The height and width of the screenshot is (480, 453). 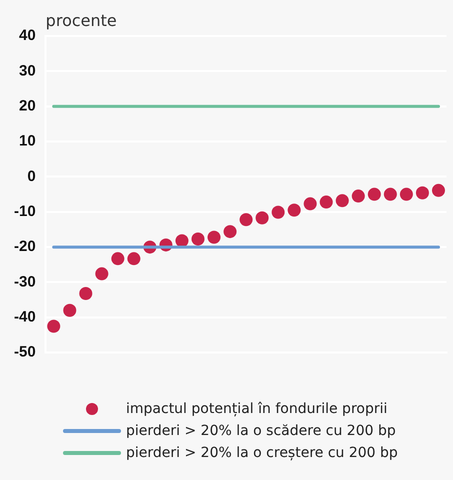 What do you see at coordinates (257, 409) in the screenshot?
I see `legend-label: impactul potențial în fondurile proprii` at bounding box center [257, 409].